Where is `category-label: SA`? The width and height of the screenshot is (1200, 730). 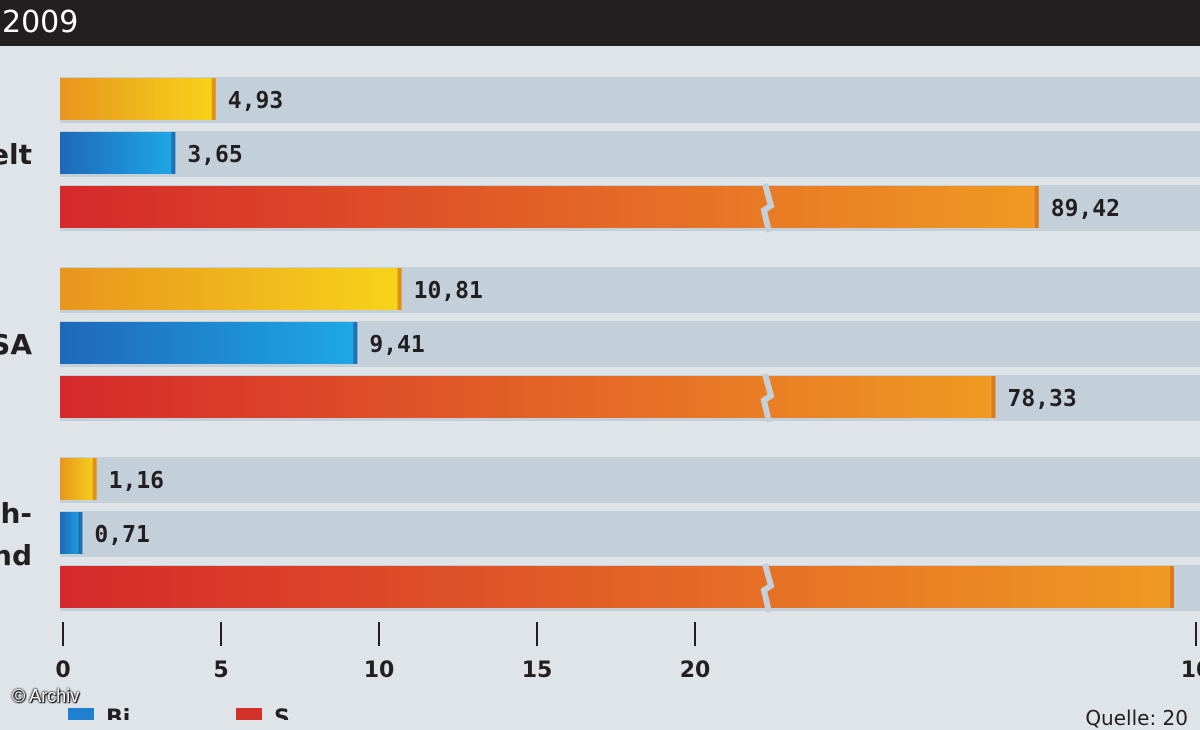
category-label: SA is located at coordinates (16, 344).